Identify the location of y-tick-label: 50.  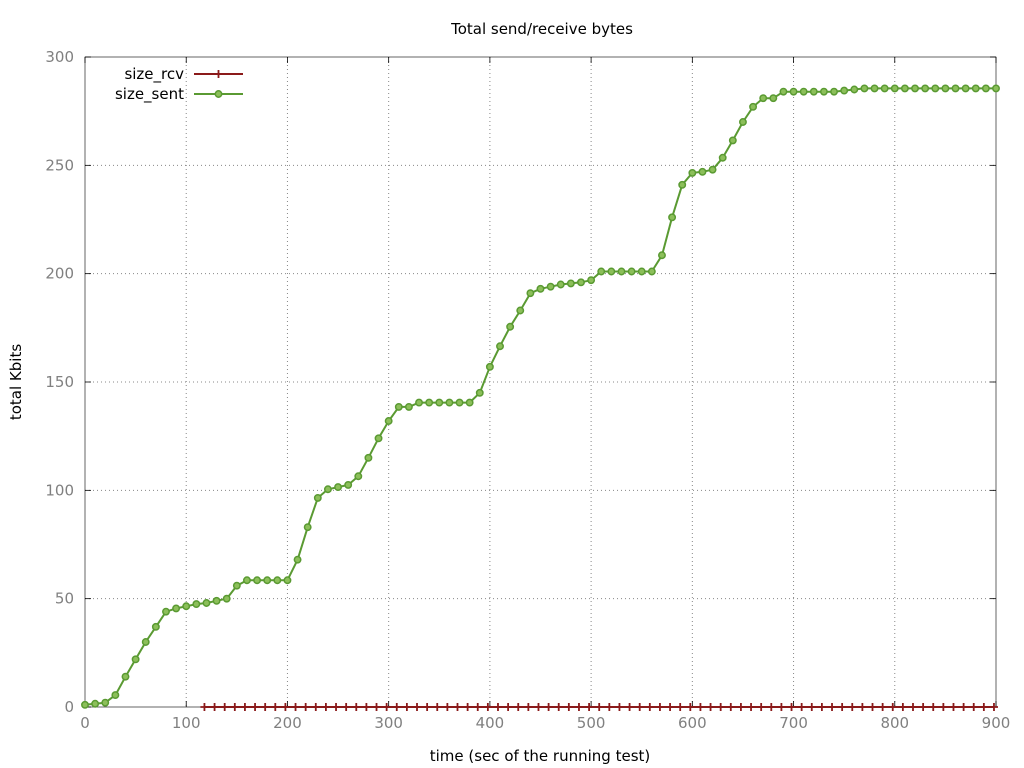
(64, 599).